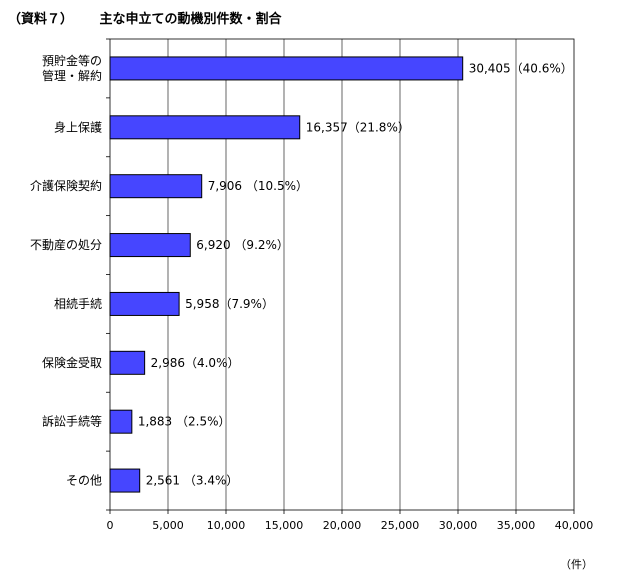 The width and height of the screenshot is (617, 581). I want to click on category-label: その他, so click(84, 481).